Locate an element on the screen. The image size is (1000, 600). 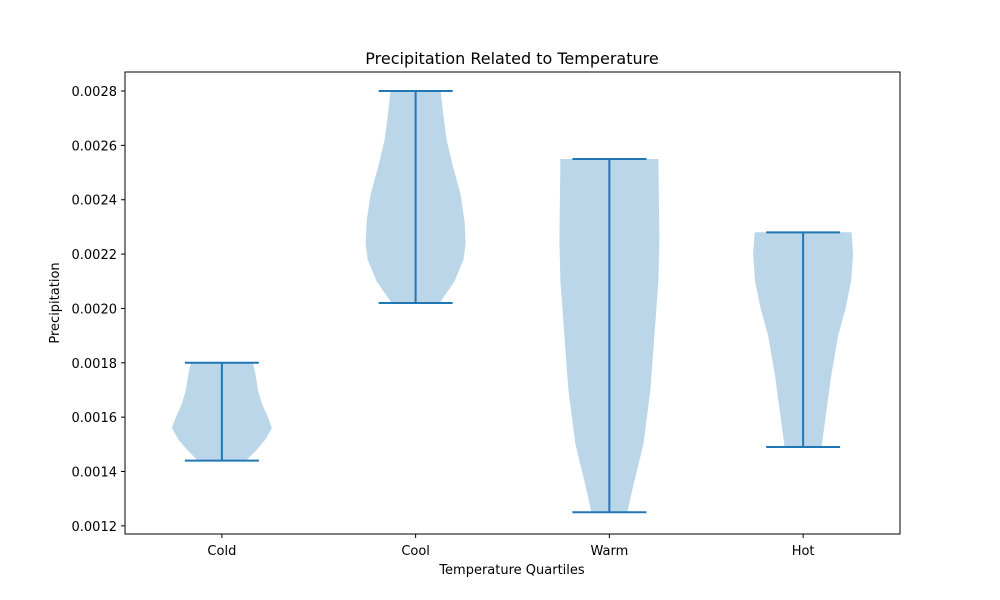
x-tick-label: Warm is located at coordinates (609, 551).